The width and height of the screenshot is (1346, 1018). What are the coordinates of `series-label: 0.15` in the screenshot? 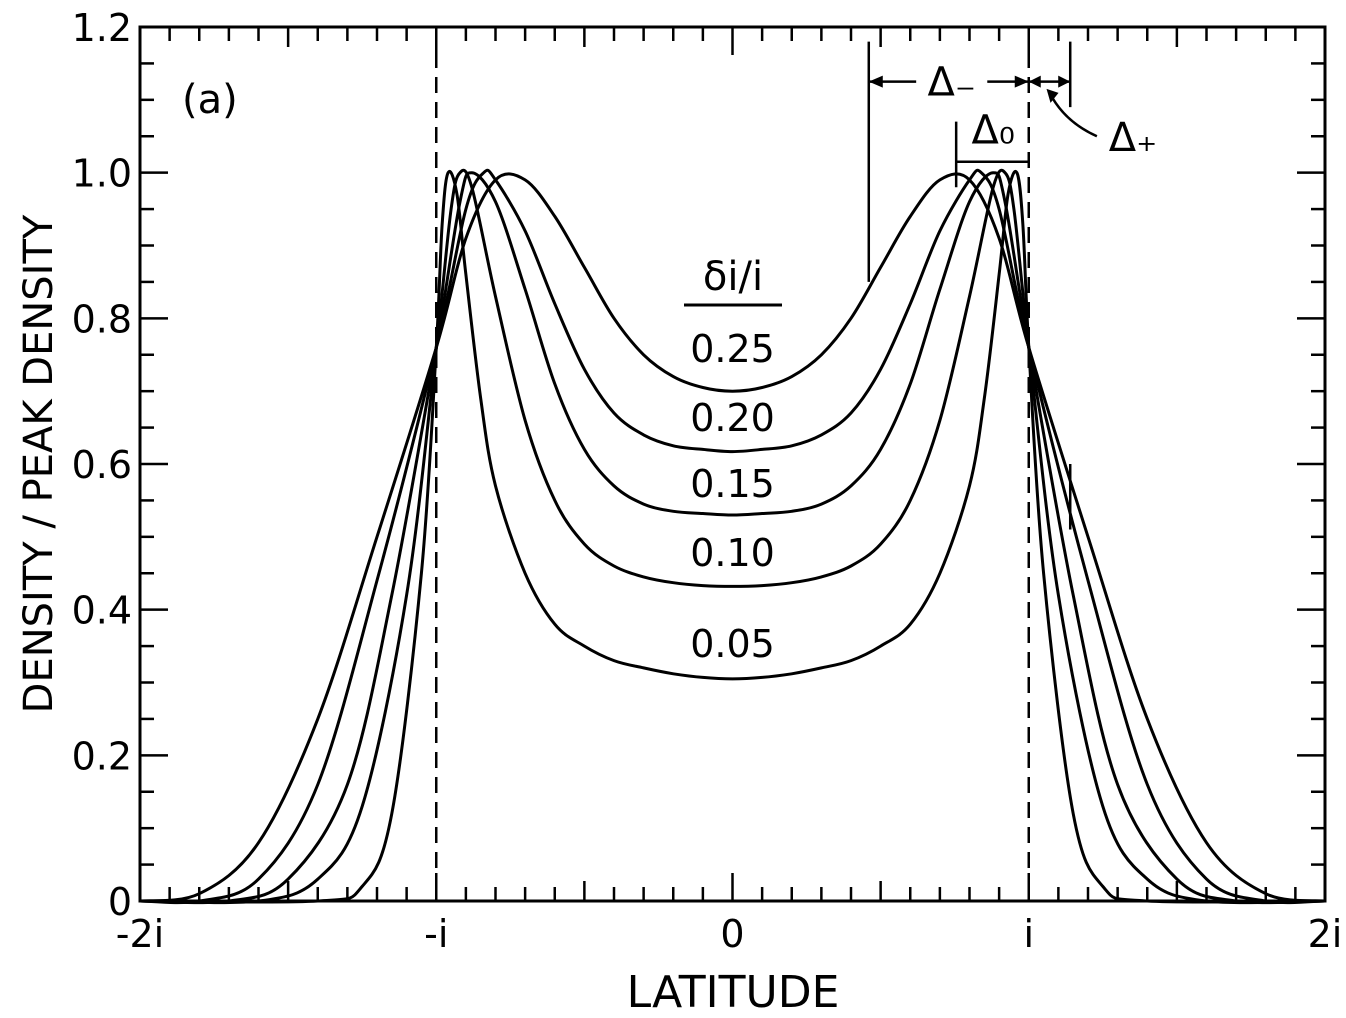 It's located at (732, 484).